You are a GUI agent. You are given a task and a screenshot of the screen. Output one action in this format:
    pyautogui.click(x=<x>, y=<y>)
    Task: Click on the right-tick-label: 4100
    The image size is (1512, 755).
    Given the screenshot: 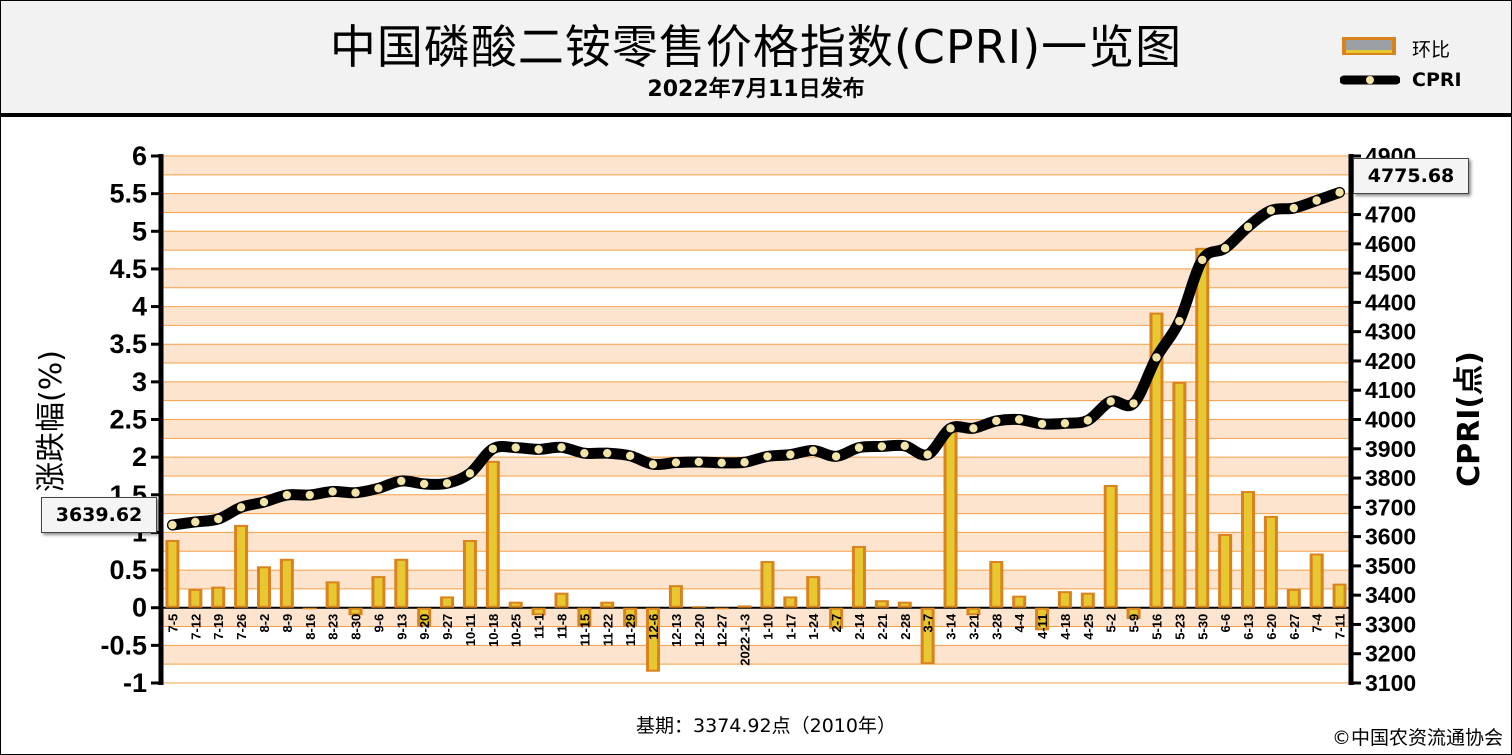 What is the action you would take?
    pyautogui.click(x=1390, y=390)
    